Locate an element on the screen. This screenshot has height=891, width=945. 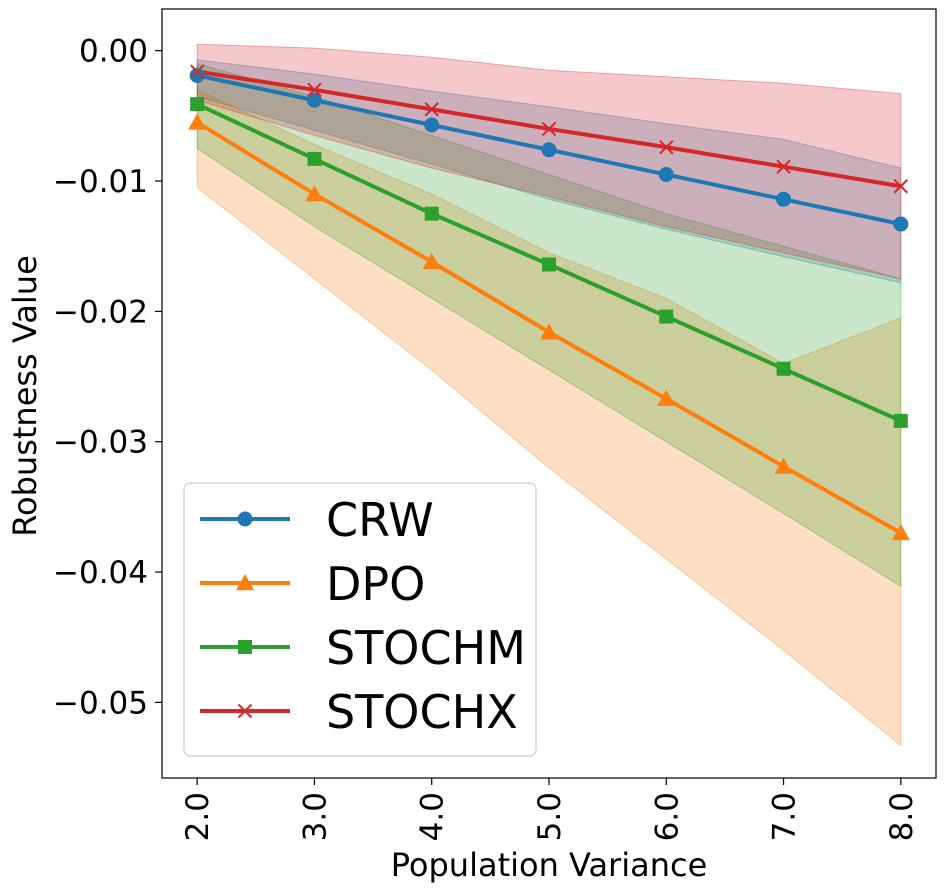
x-tick-label: 2.0 is located at coordinates (198, 816).